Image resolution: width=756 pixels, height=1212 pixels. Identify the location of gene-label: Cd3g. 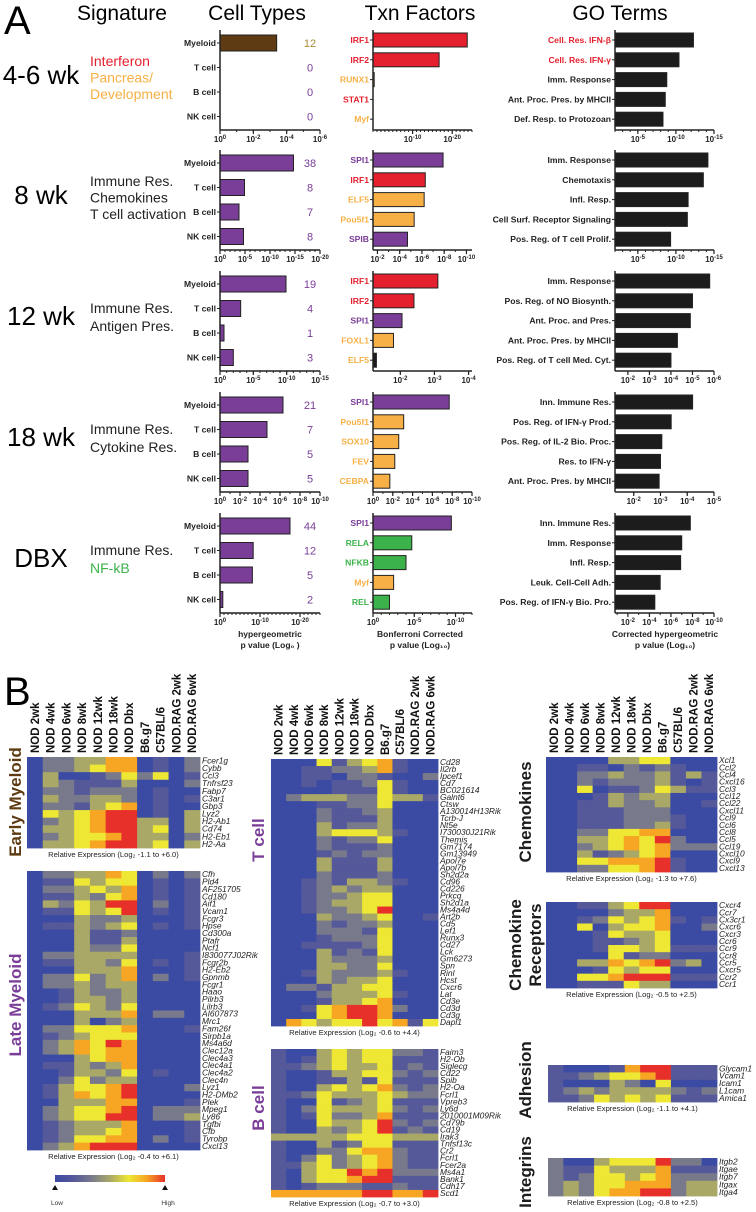
(450, 1015).